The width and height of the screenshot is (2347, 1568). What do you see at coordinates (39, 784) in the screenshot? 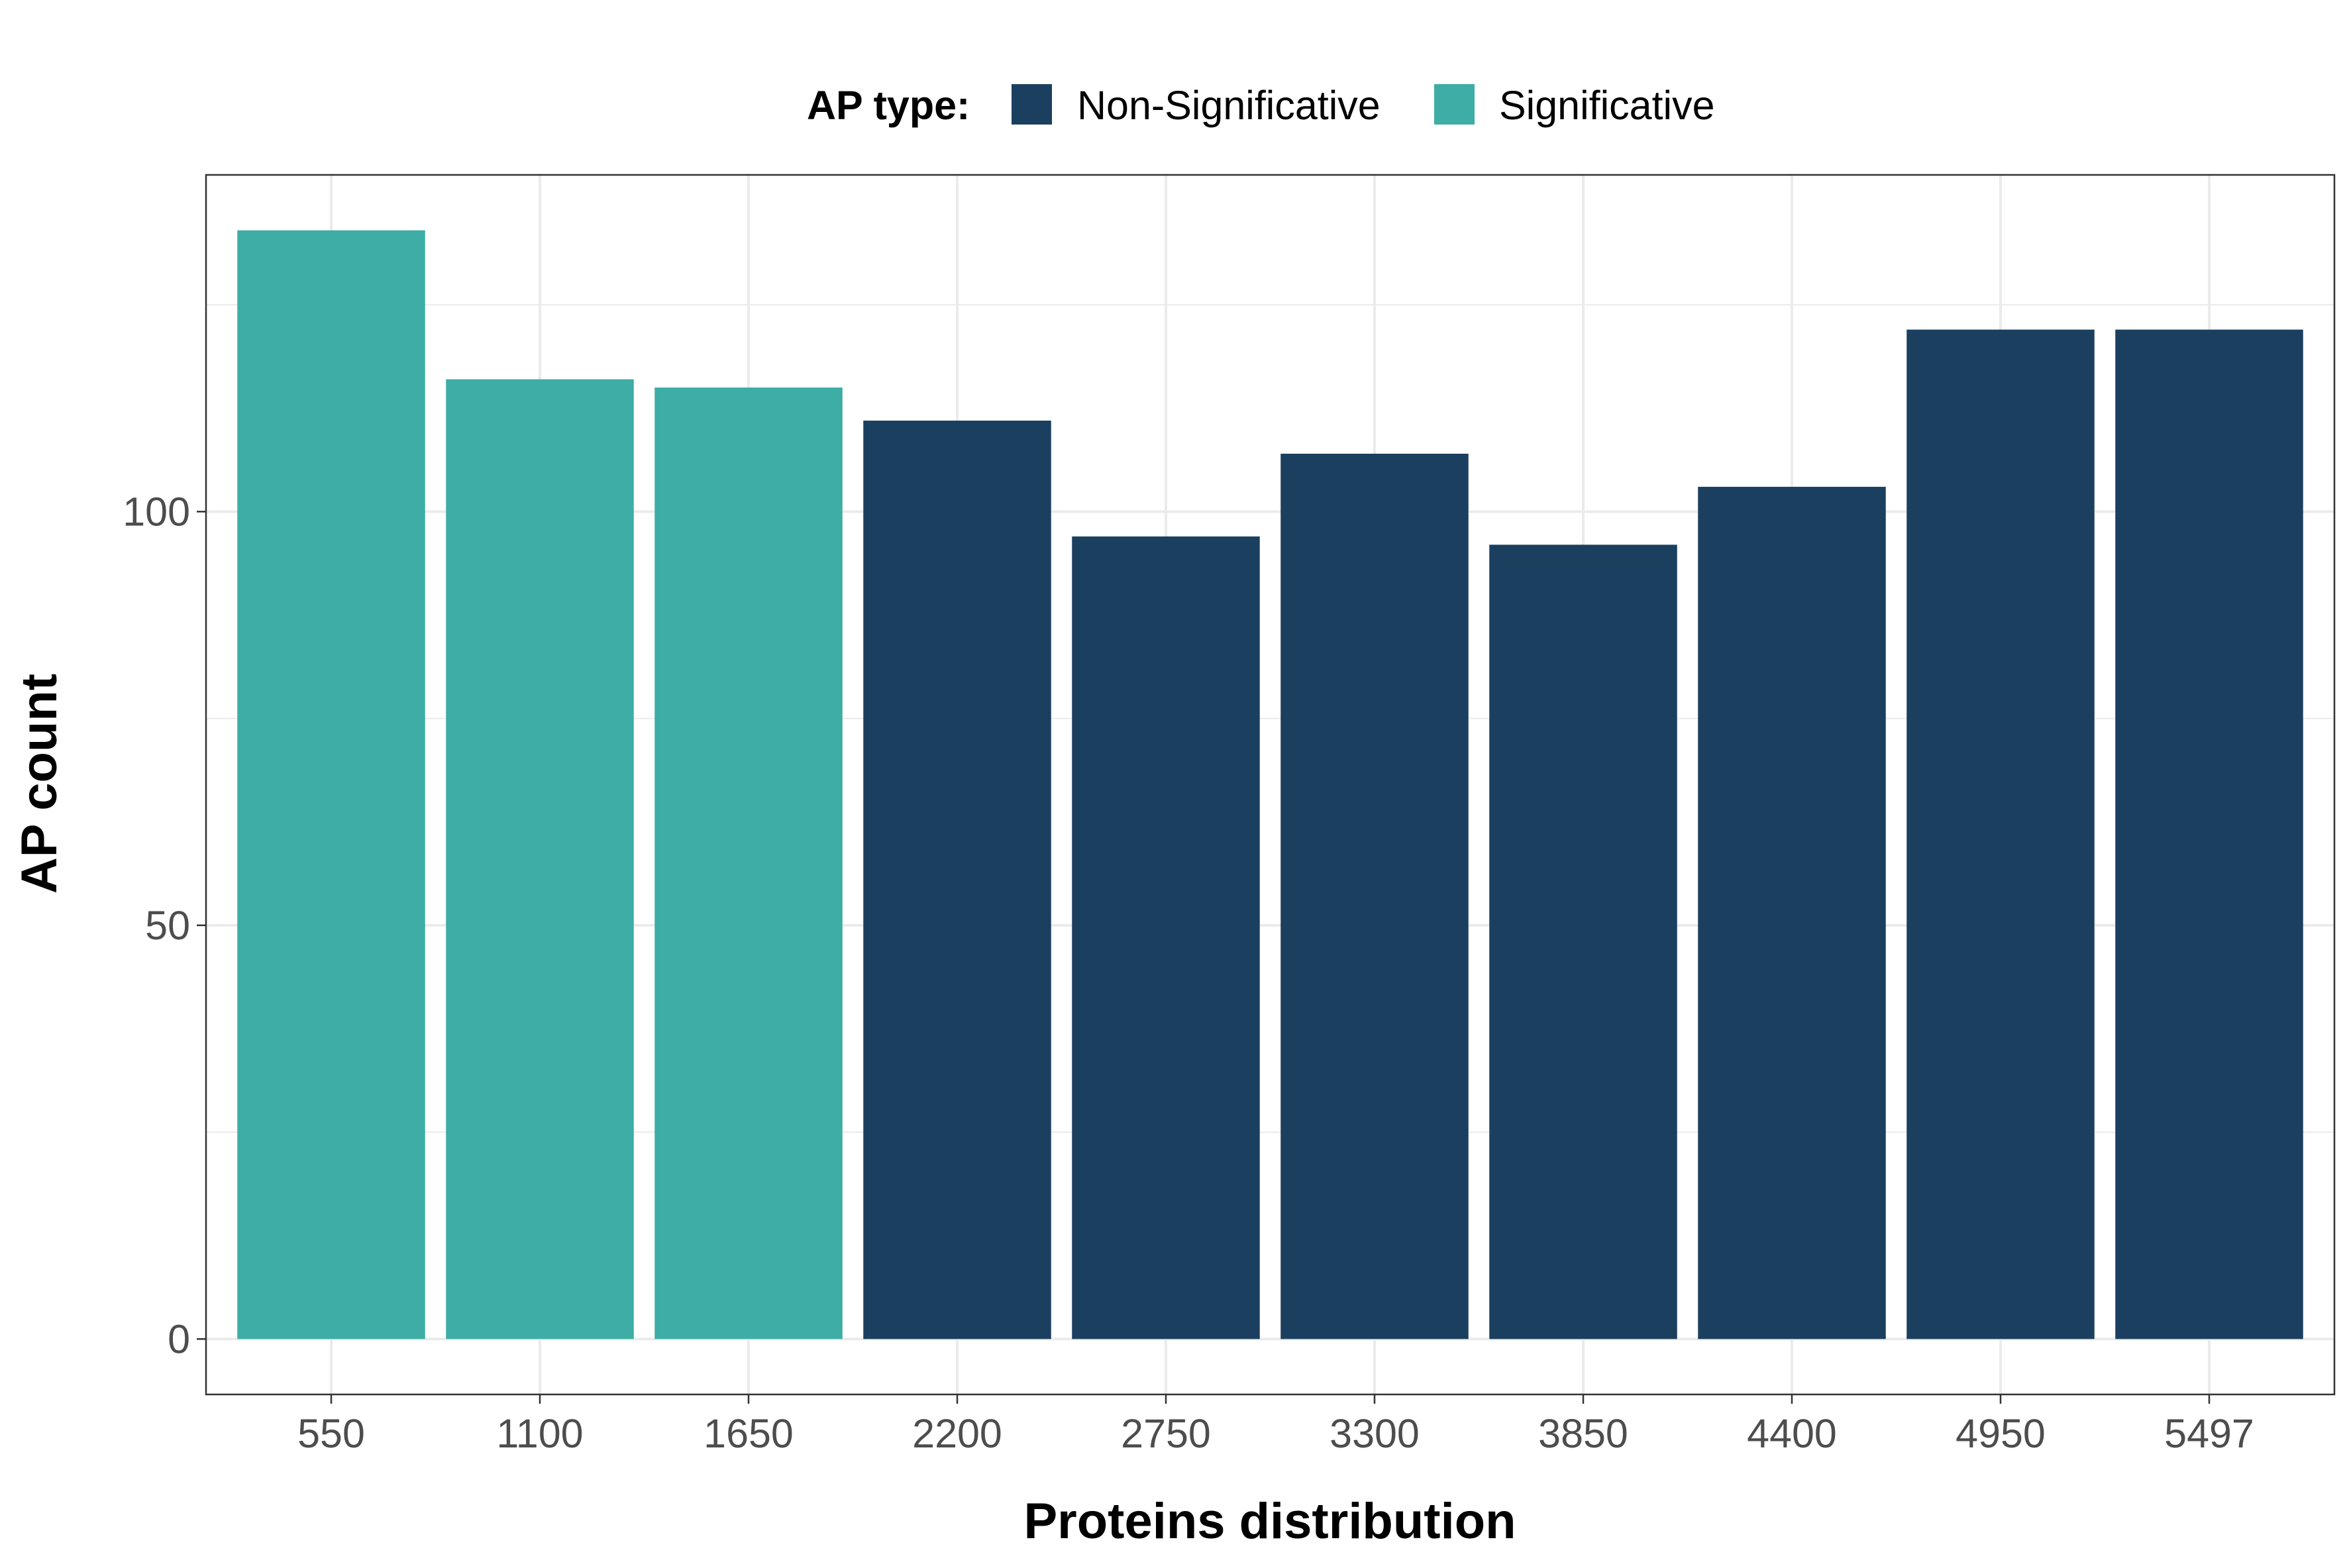
I see `y-axis-title: AP count` at bounding box center [39, 784].